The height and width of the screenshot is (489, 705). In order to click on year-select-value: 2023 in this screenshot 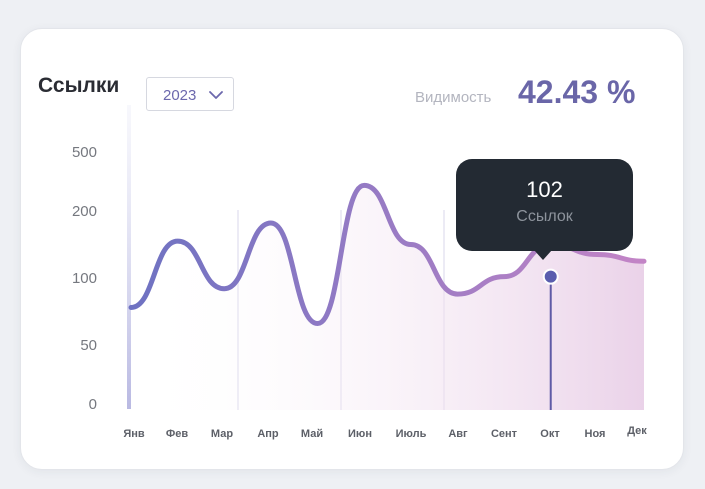, I will do `click(180, 95)`.